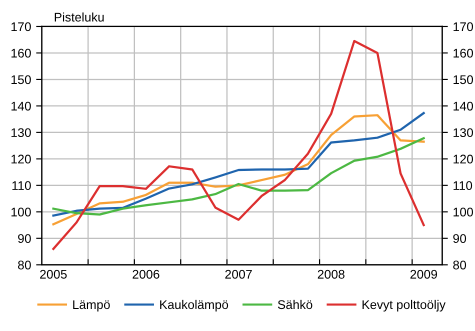 The width and height of the screenshot is (475, 331). What do you see at coordinates (24, 265) in the screenshot?
I see `y-tick-label: 80` at bounding box center [24, 265].